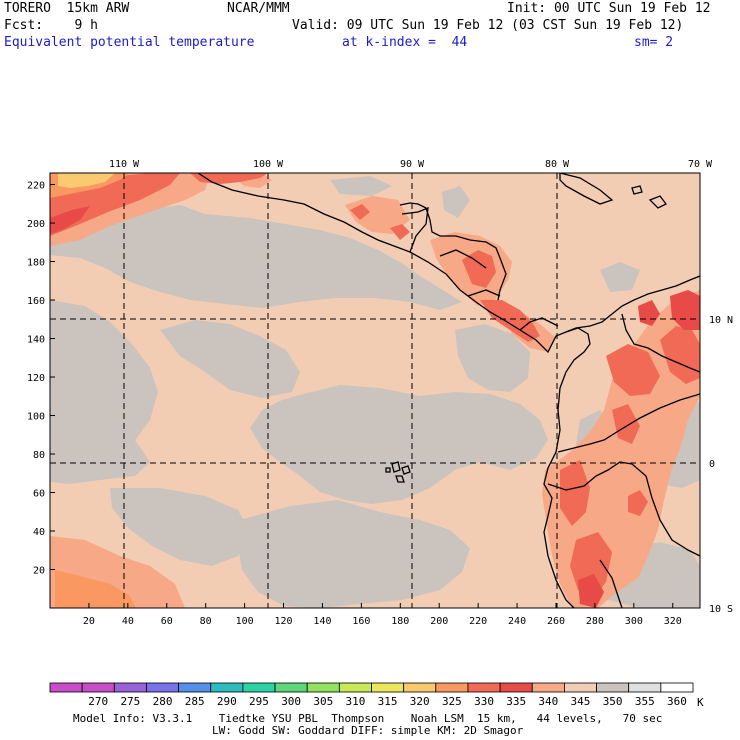 This screenshot has height=740, width=740. Describe the element at coordinates (439, 621) in the screenshot. I see `x-tick-label: 200` at that location.